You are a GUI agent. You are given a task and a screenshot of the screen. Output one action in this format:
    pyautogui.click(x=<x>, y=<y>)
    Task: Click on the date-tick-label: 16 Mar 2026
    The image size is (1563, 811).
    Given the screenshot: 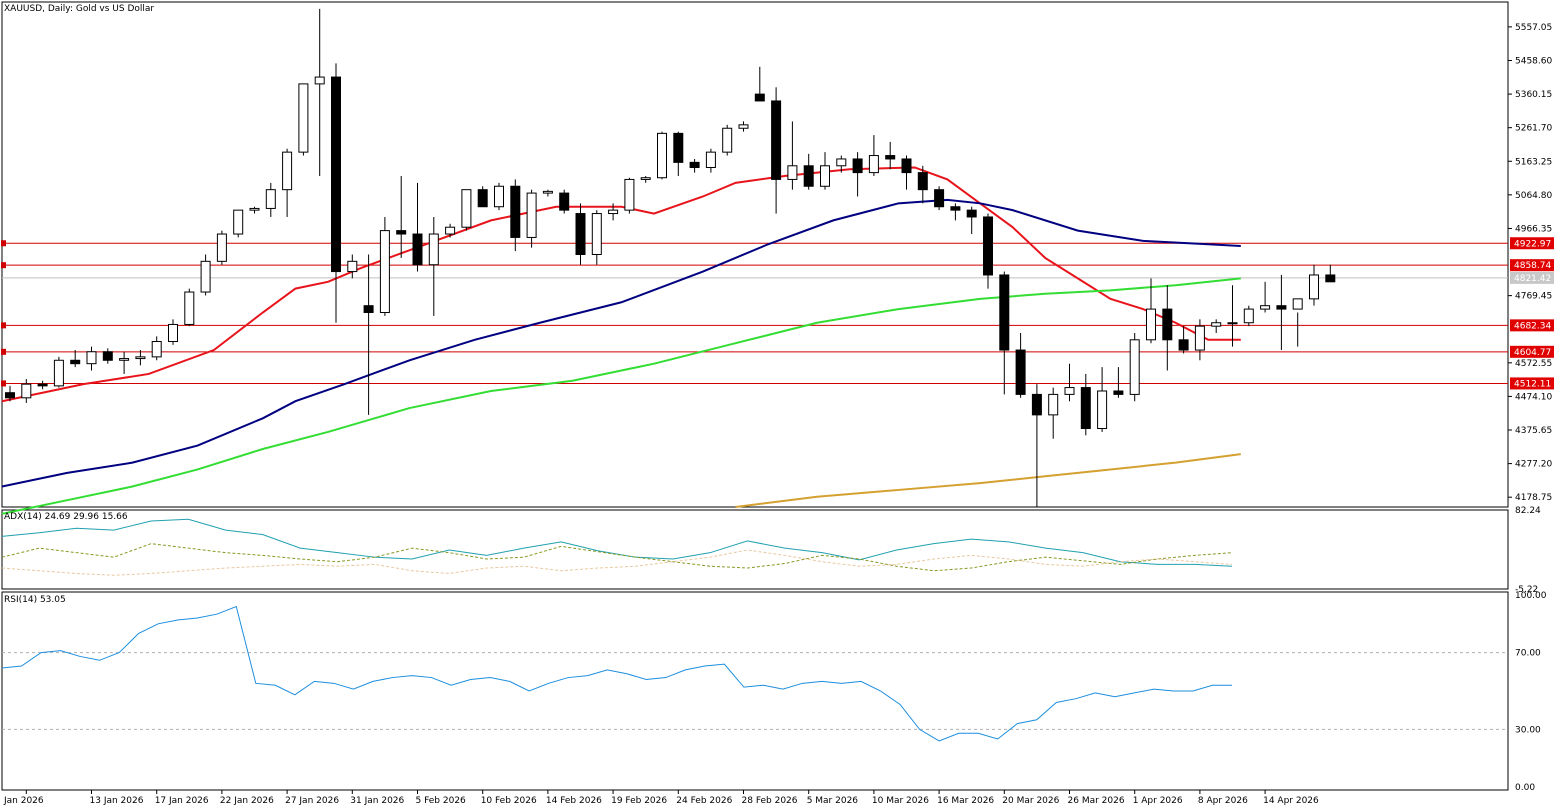 What is the action you would take?
    pyautogui.click(x=965, y=801)
    